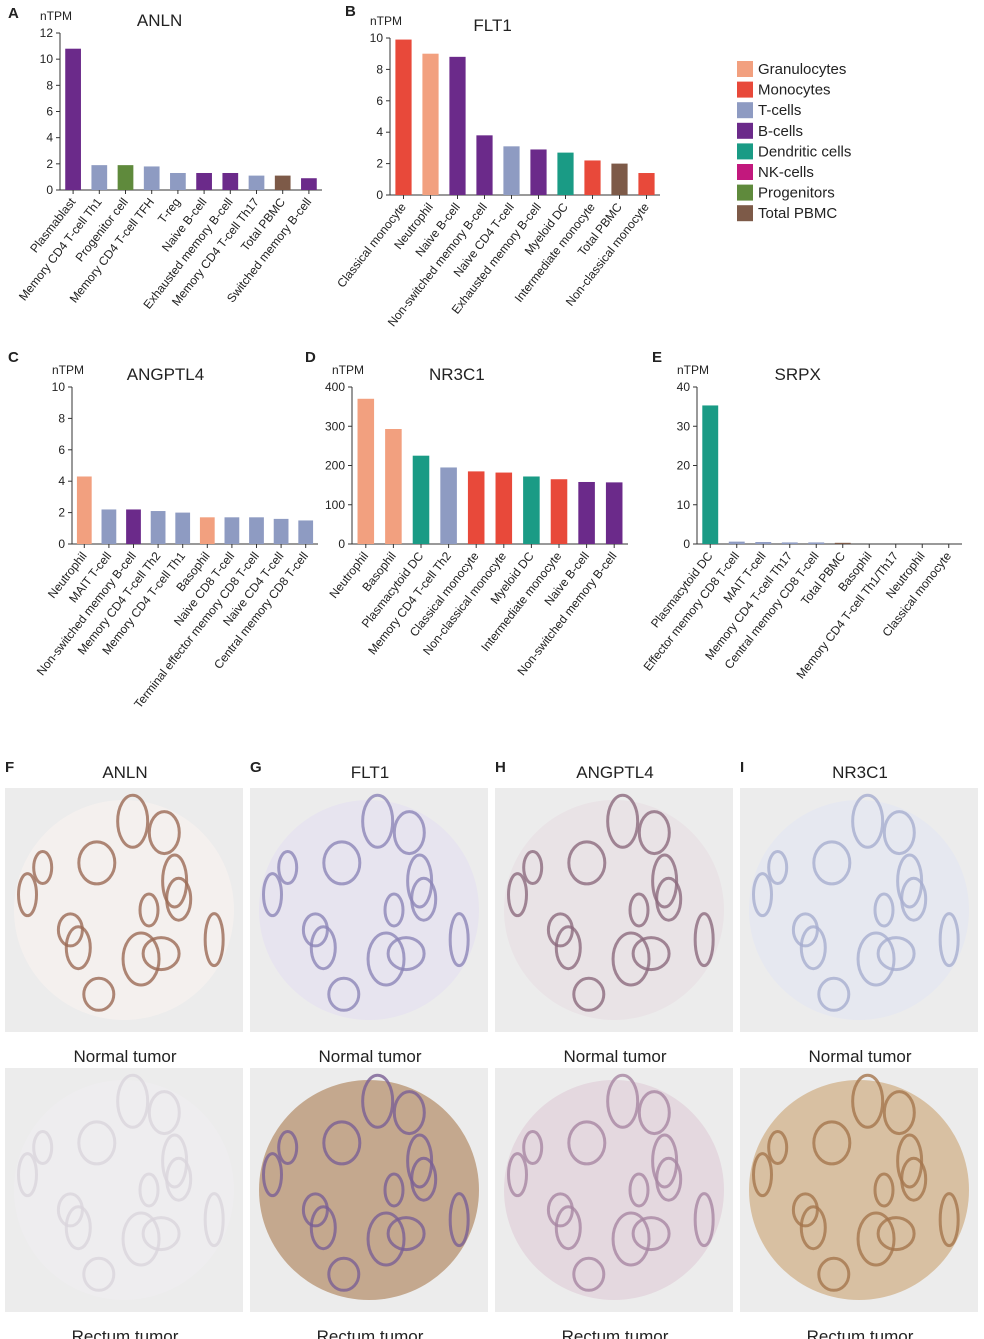 The width and height of the screenshot is (984, 1339). Describe the element at coordinates (614, 772) in the screenshot. I see `panel-title: ANGPTL4` at that location.